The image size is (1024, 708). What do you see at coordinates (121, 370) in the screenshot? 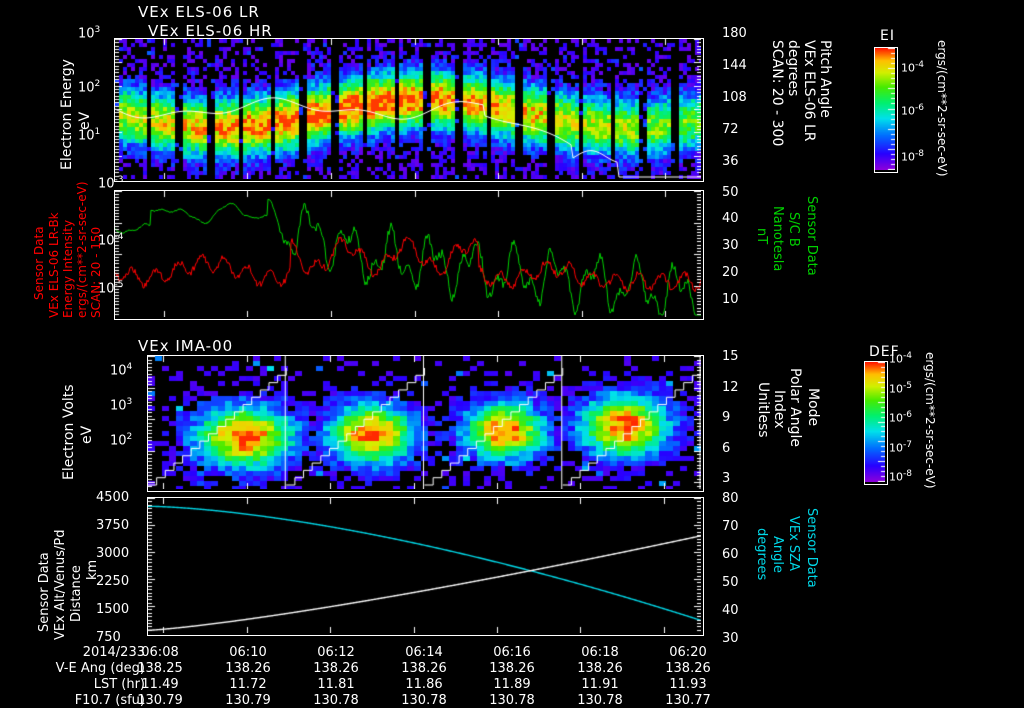
I see `panel3-ytick-10000: 10⁴` at bounding box center [121, 370].